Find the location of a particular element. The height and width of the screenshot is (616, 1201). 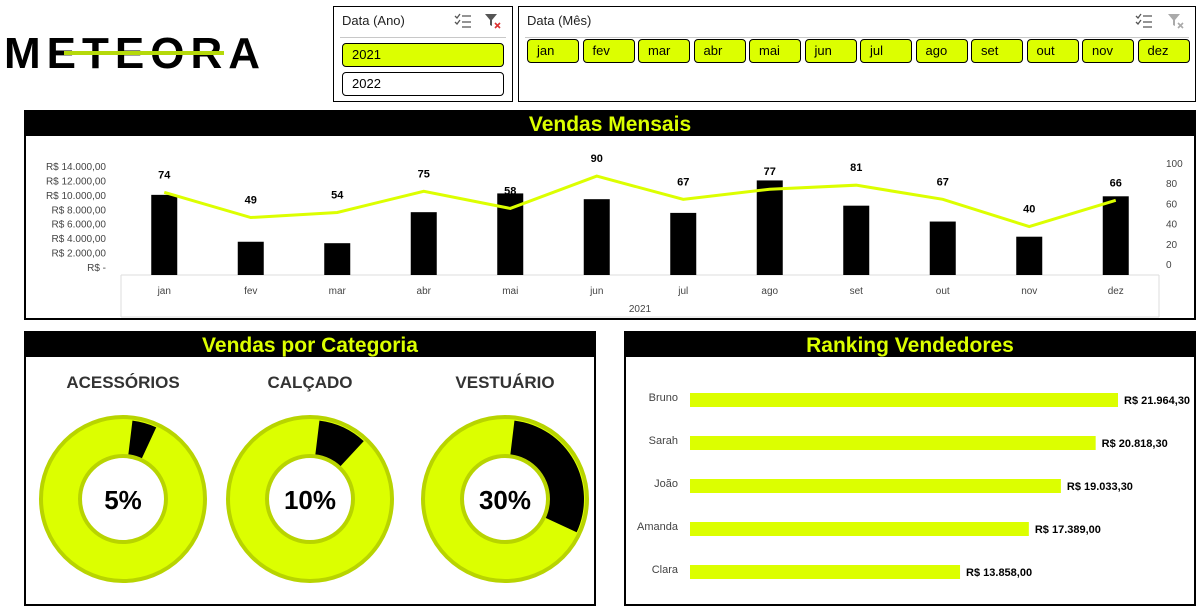

category-0-title: ACESSÓRIOS is located at coordinates (123, 382).